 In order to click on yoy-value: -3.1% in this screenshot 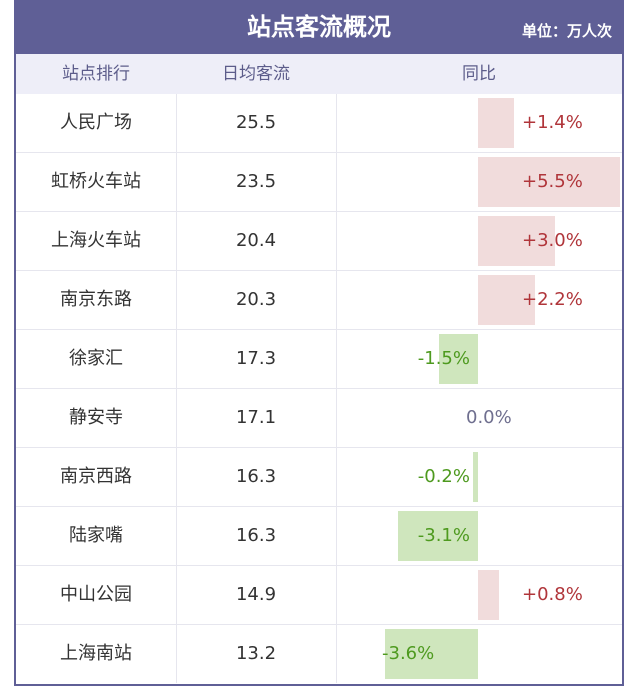, I will do `click(443, 535)`.